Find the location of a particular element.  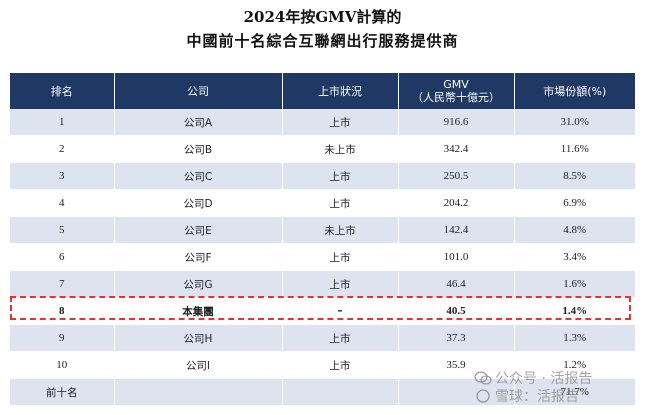

cell-gmv: 250.5 is located at coordinates (456, 176).